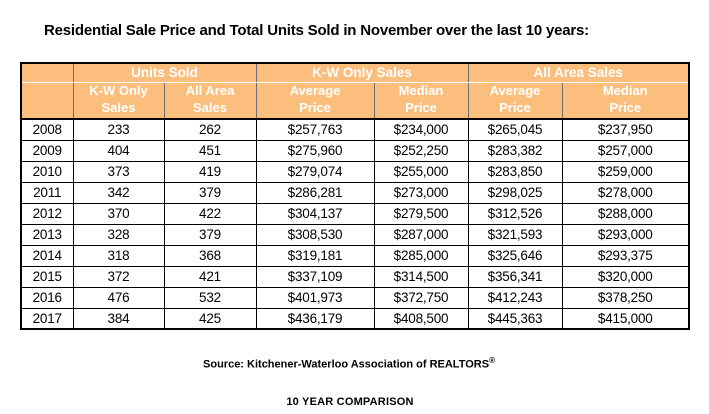  What do you see at coordinates (421, 213) in the screenshot?
I see `value-cell: $279,500` at bounding box center [421, 213].